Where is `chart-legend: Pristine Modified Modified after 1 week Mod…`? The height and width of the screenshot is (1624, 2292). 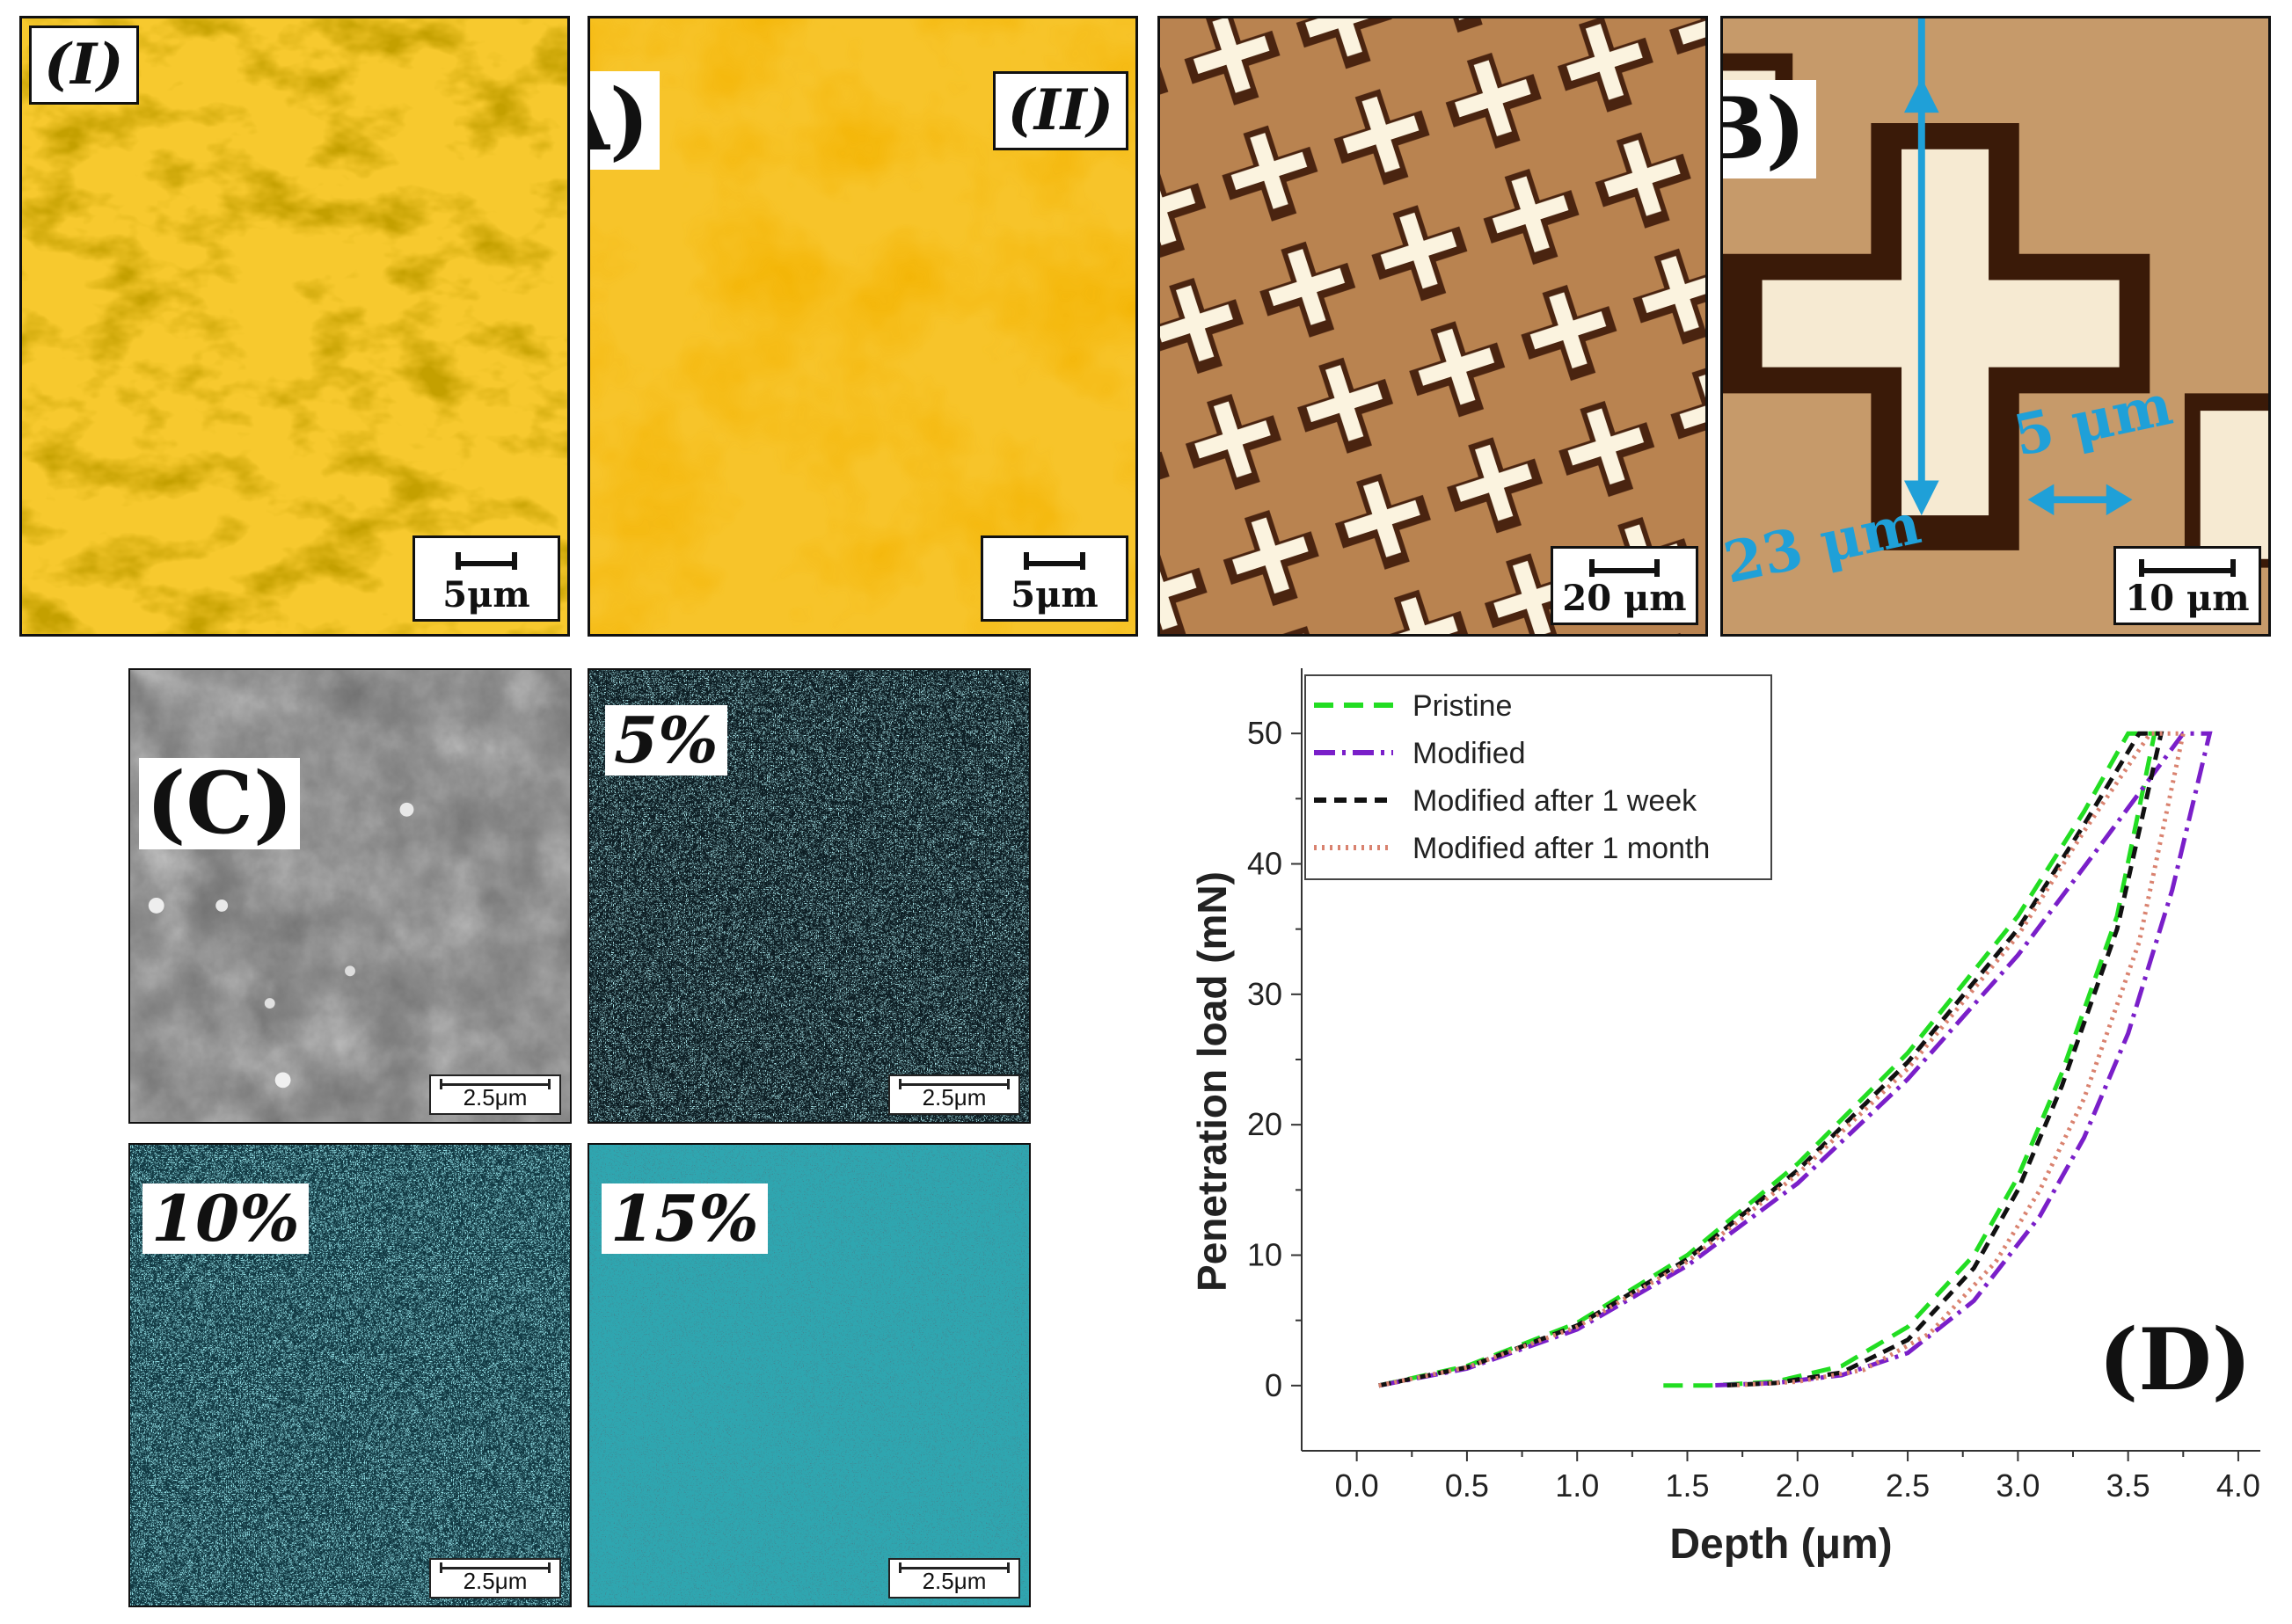 chart-legend: Pristine Modified Modified after 1 week Mod… is located at coordinates (1538, 777).